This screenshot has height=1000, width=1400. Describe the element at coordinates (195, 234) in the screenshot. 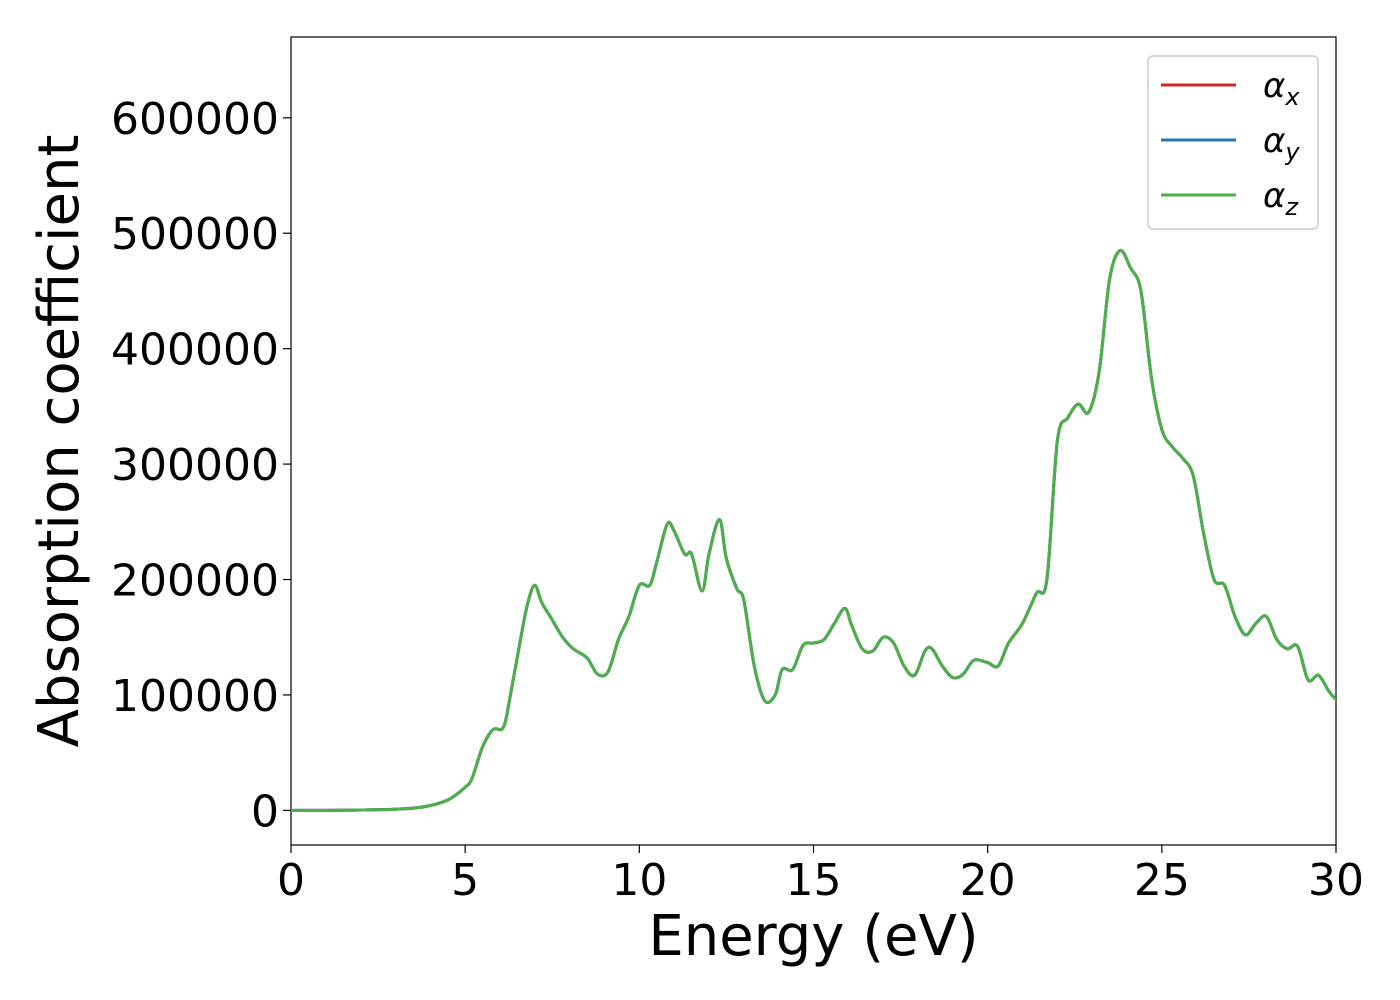

I see `y-tick-label: 500000` at that location.